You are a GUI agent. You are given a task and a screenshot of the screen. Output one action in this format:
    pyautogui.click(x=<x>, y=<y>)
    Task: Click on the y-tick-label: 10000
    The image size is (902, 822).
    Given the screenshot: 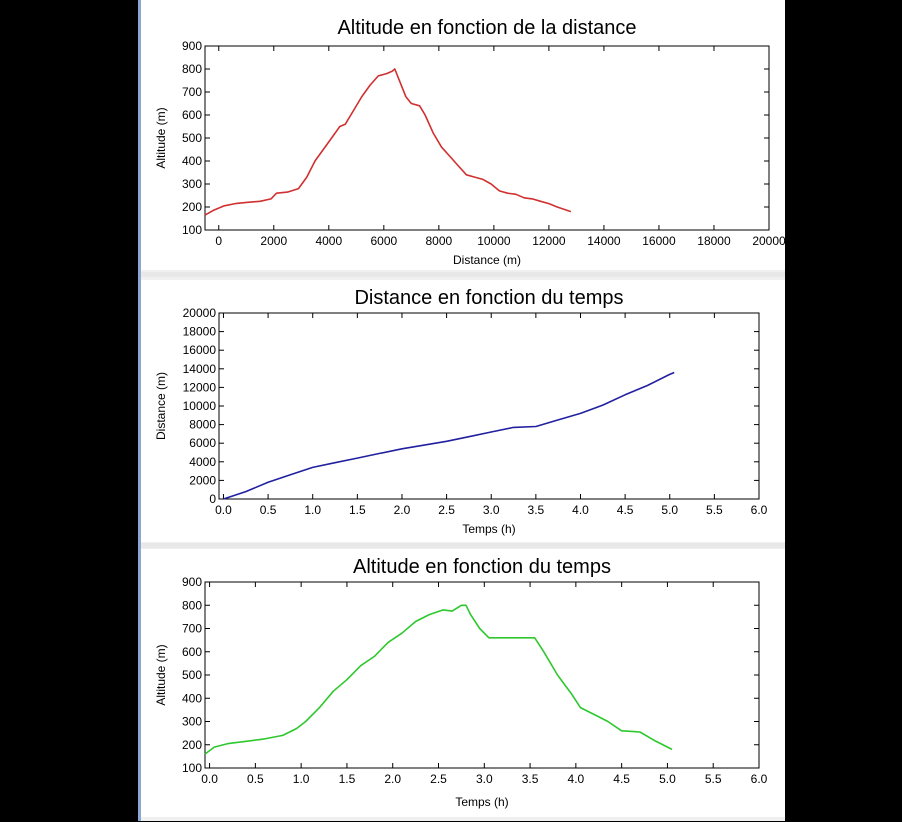 What is the action you would take?
    pyautogui.click(x=200, y=406)
    